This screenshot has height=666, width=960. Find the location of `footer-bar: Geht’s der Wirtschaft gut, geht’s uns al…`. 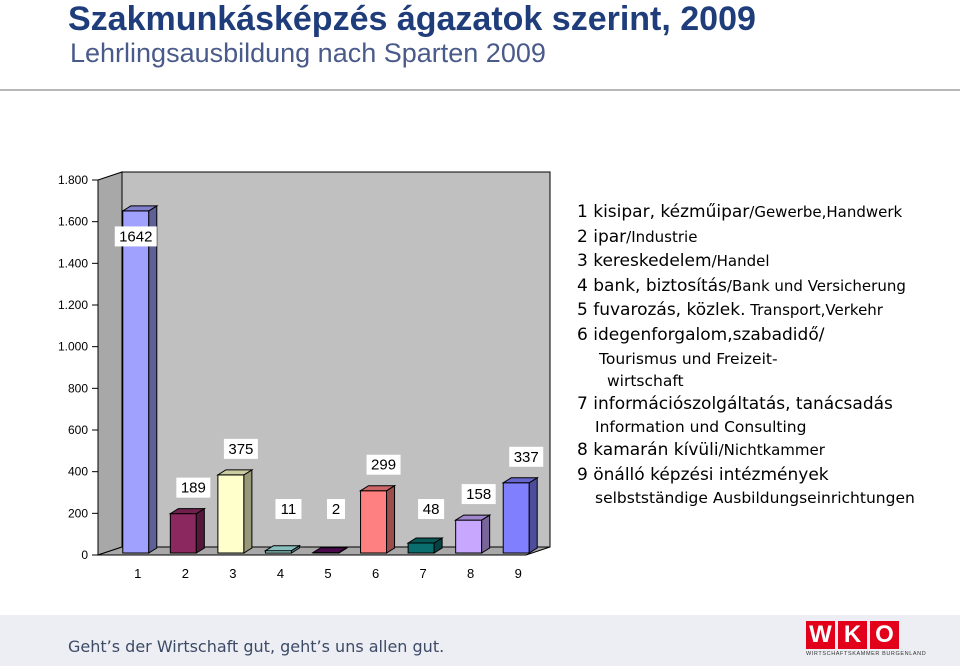

footer-bar: Geht’s der Wirtschaft gut, geht’s uns al… is located at coordinates (480, 640).